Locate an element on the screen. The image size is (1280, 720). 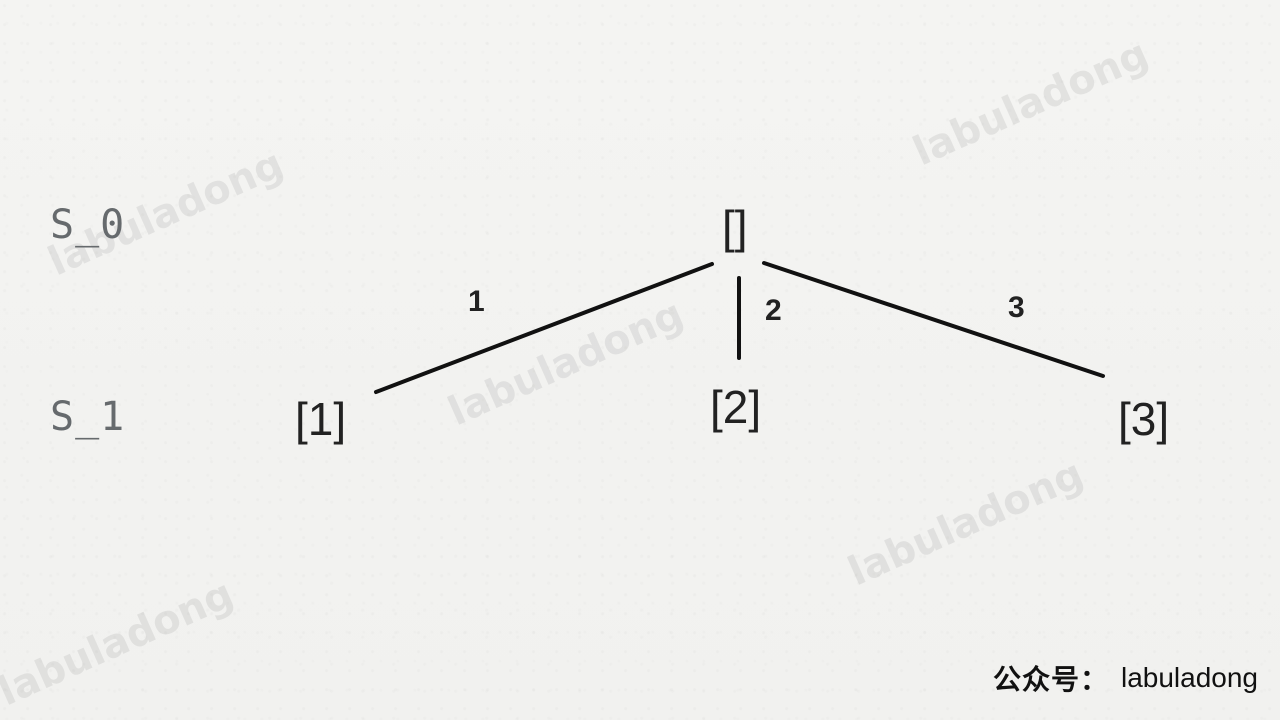
footer-brand: 公众号： labuladong is located at coordinates (1125, 678).